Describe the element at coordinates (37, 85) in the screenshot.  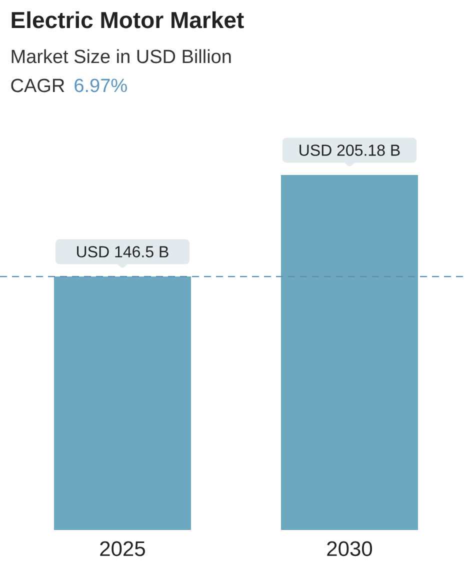
I see `text: CAGR` at that location.